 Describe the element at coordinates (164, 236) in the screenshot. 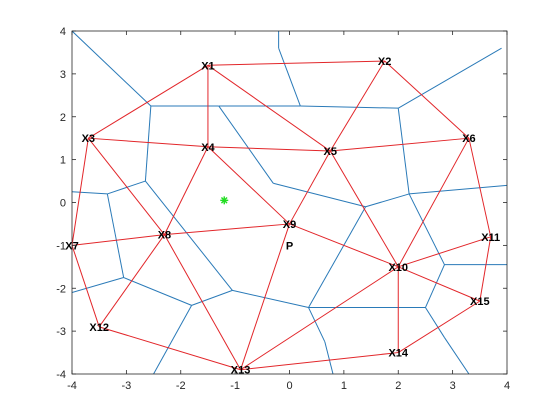

I see `point-label: X8` at that location.